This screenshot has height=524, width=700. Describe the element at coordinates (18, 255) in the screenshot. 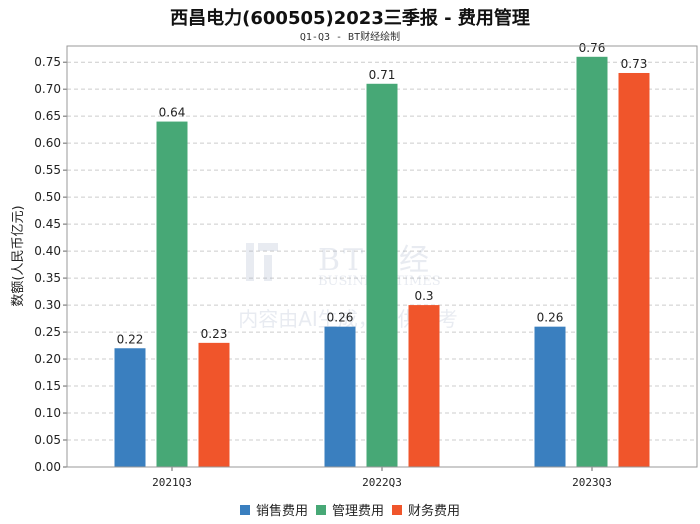

I see `y-axis-label: 数额(人民币亿元)` at that location.